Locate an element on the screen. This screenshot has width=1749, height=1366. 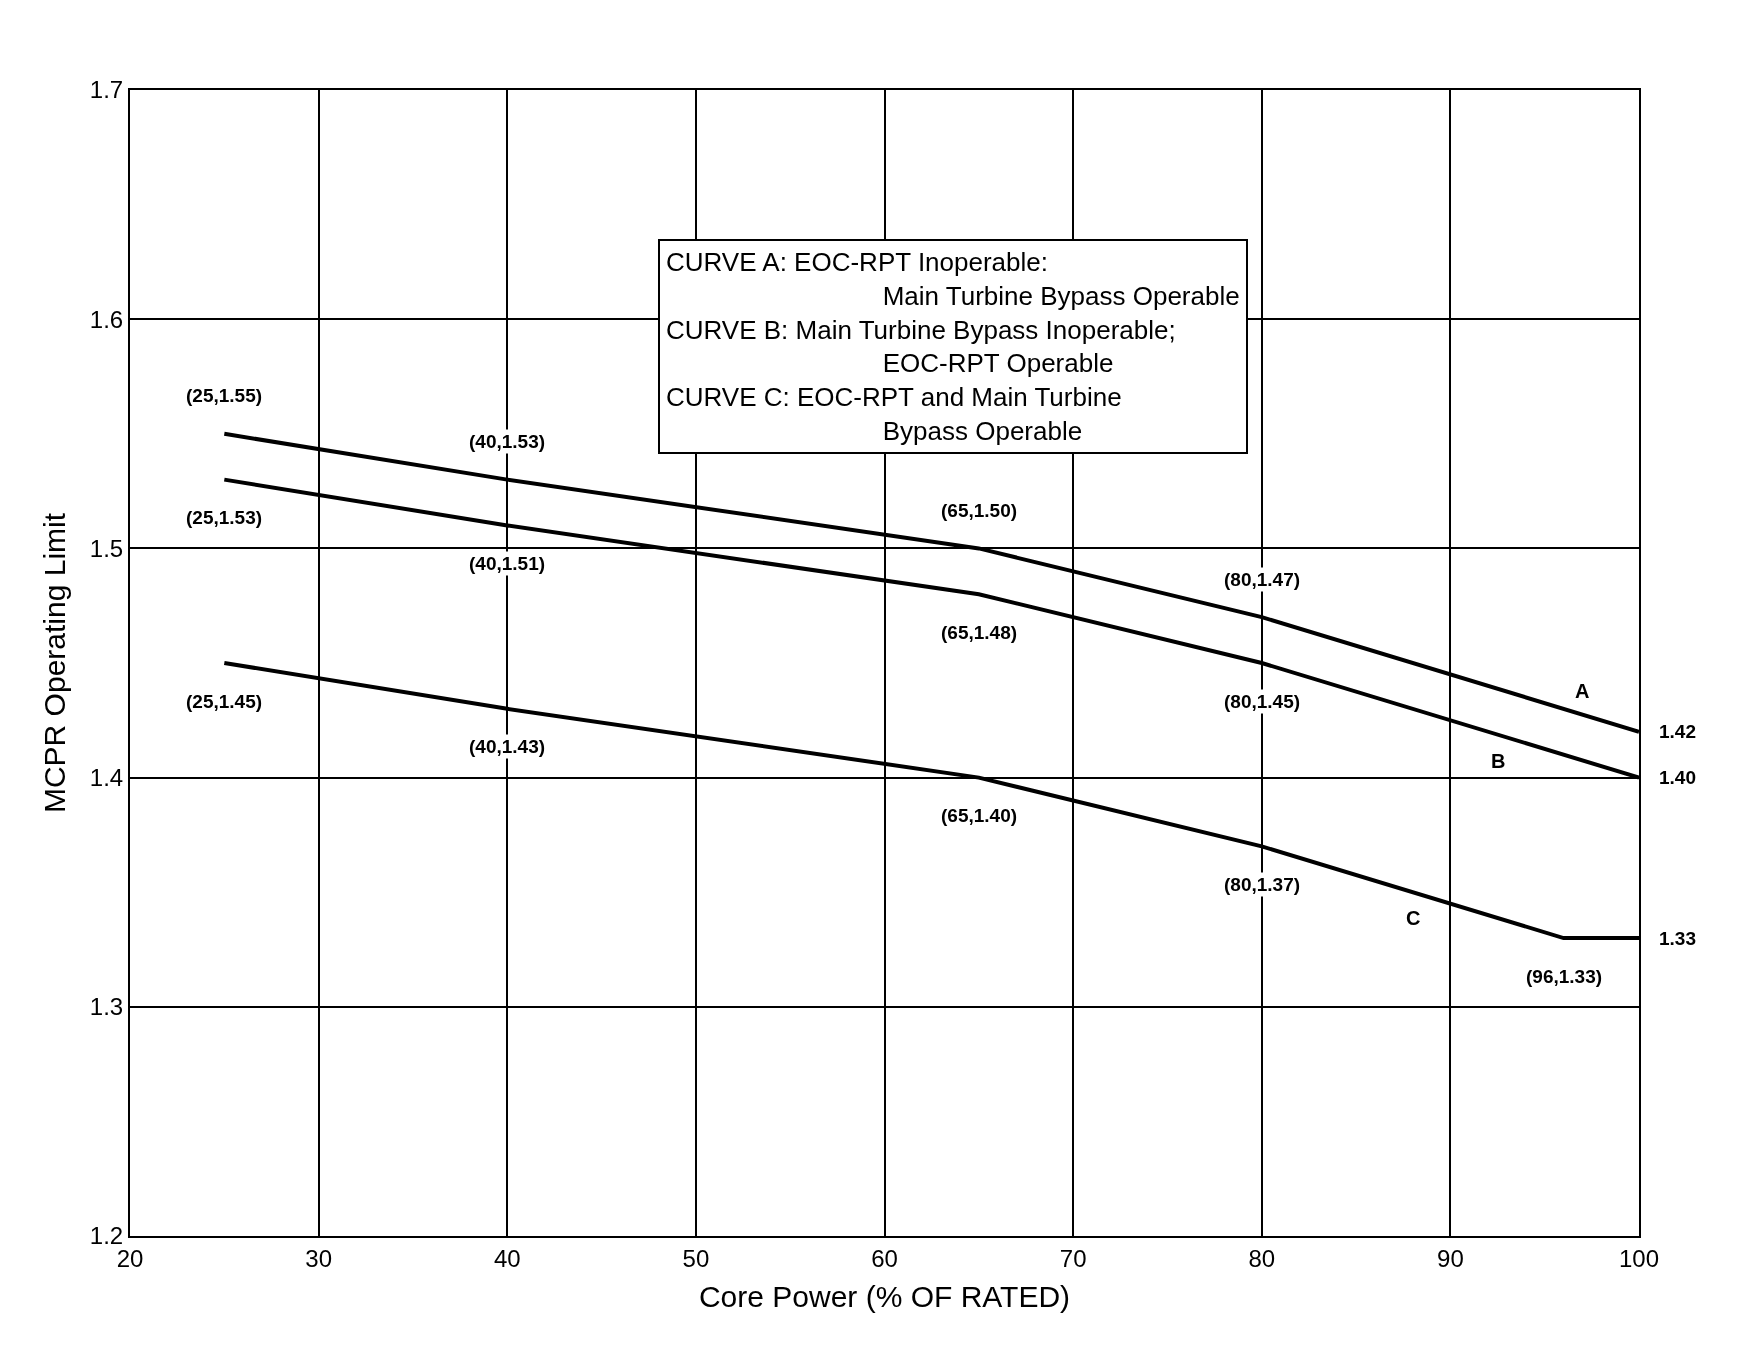
x-tick-label: 60 is located at coordinates (884, 1258).